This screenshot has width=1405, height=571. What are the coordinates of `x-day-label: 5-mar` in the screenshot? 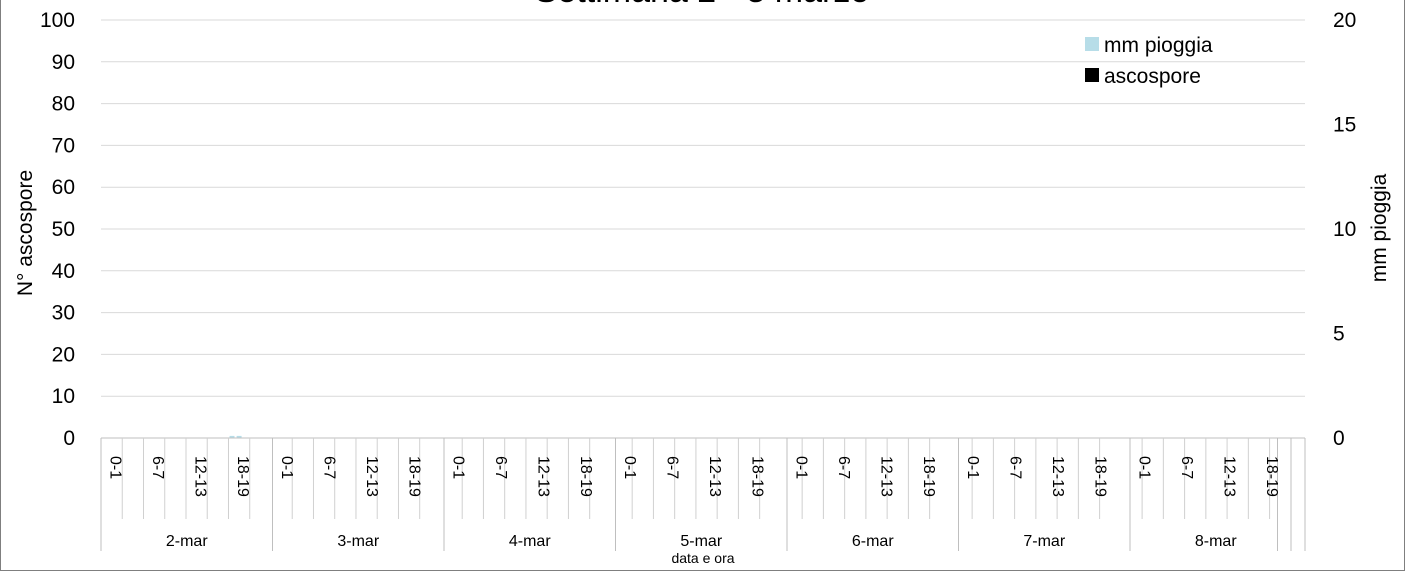 It's located at (701, 541).